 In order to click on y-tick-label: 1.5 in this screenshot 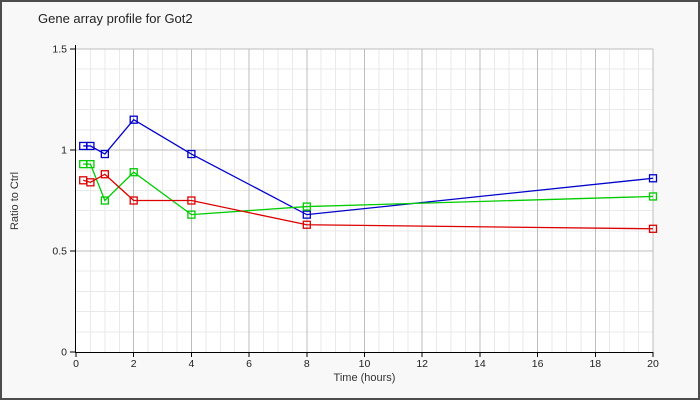, I will do `click(59, 50)`.